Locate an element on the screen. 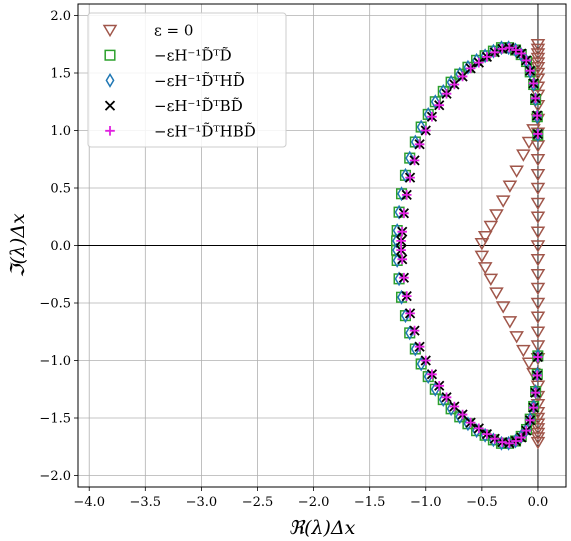 The image size is (571, 541). x-tick-label: −2.0 is located at coordinates (314, 502).